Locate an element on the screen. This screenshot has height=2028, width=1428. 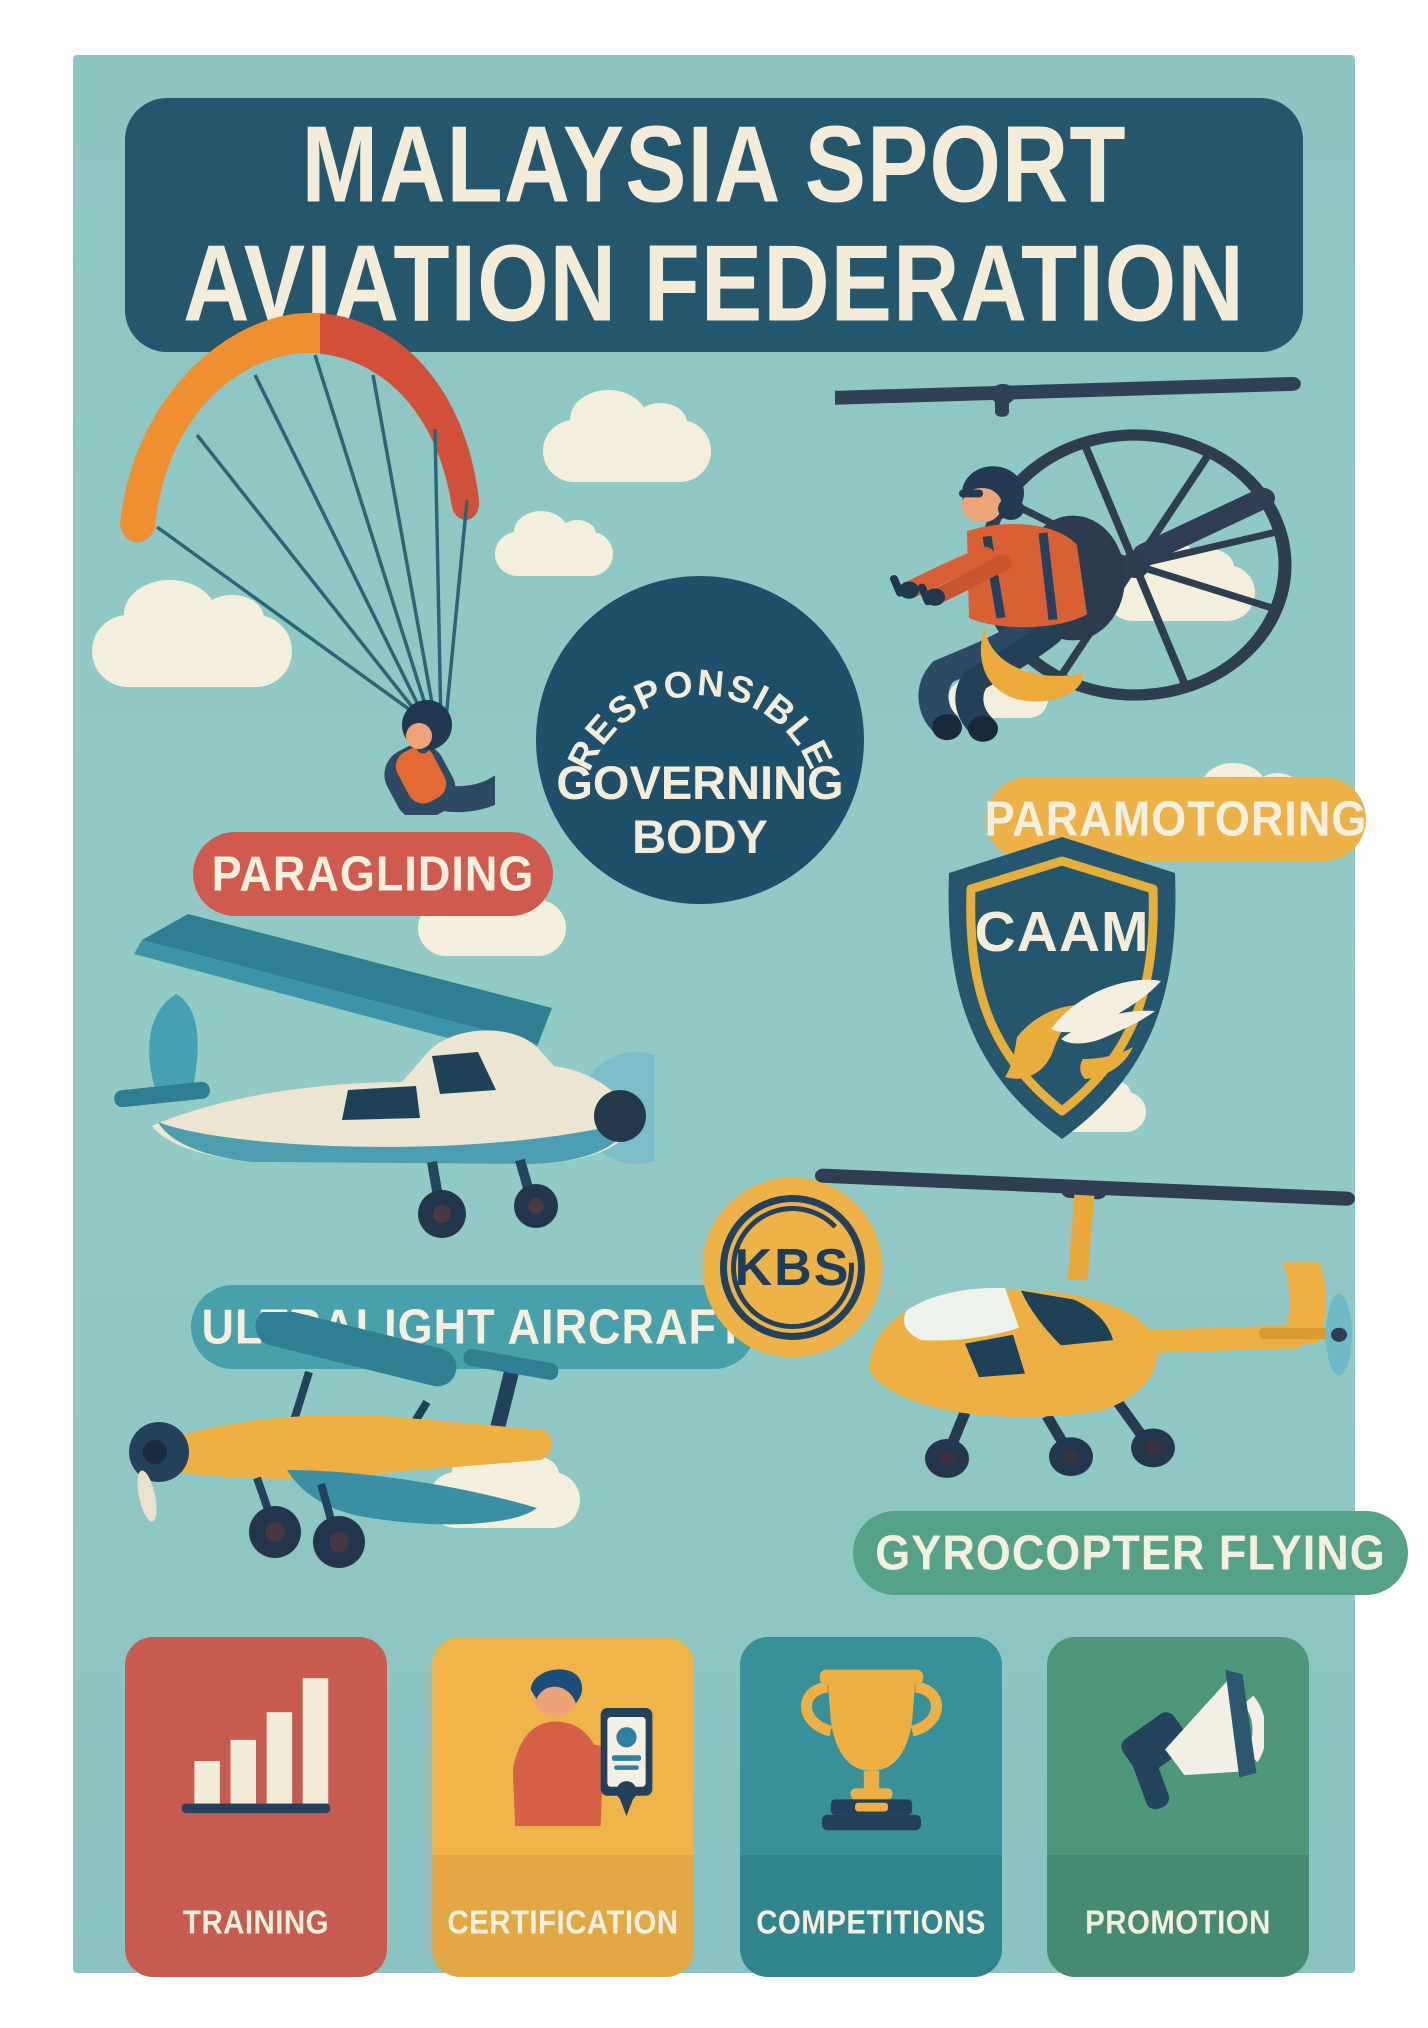
paramotoring-label-text: PARAMOTORING is located at coordinates (1176, 818).